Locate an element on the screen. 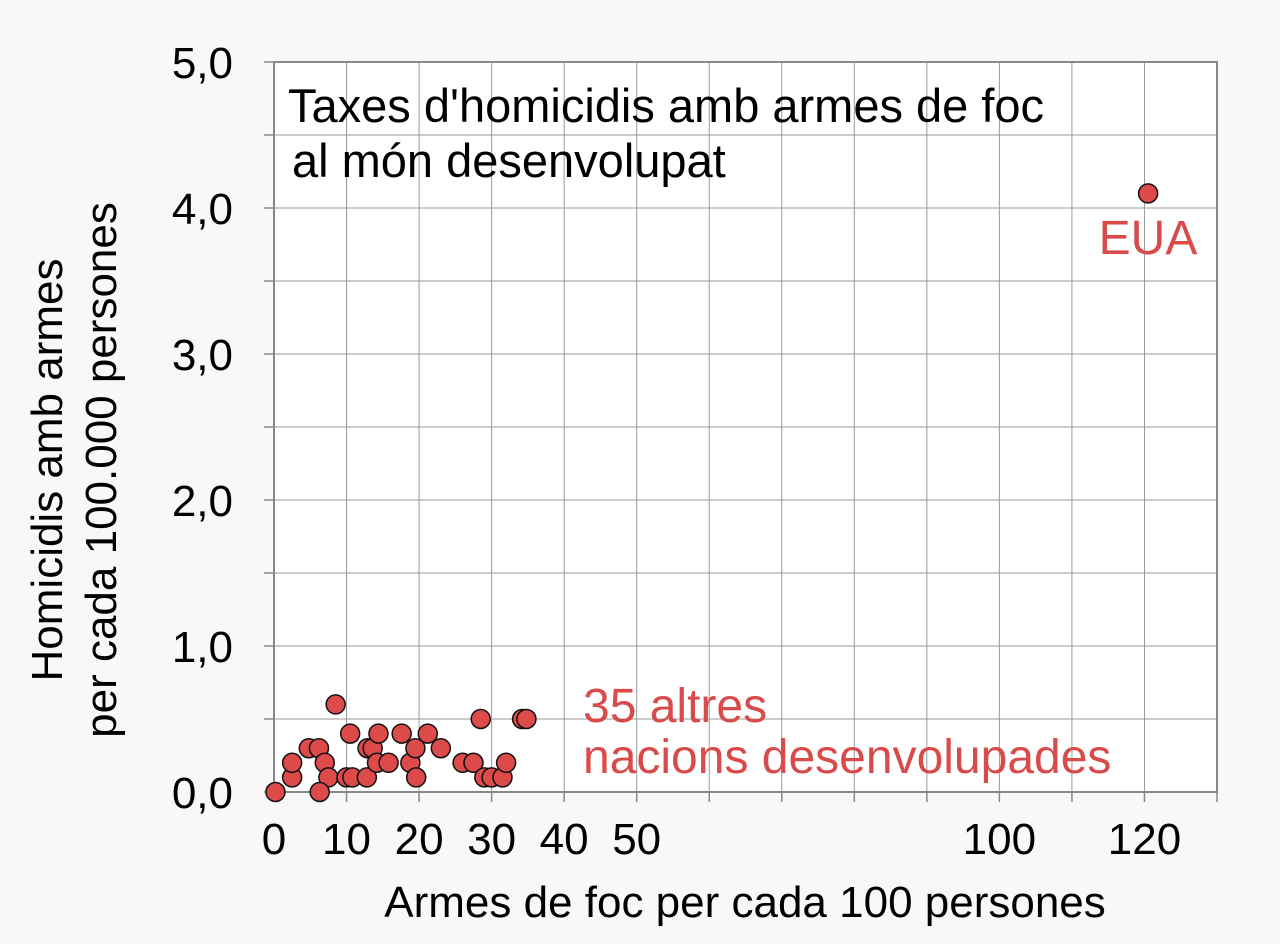 The height and width of the screenshot is (944, 1280). annotation-others-line-1: 35 altres is located at coordinates (675, 706).